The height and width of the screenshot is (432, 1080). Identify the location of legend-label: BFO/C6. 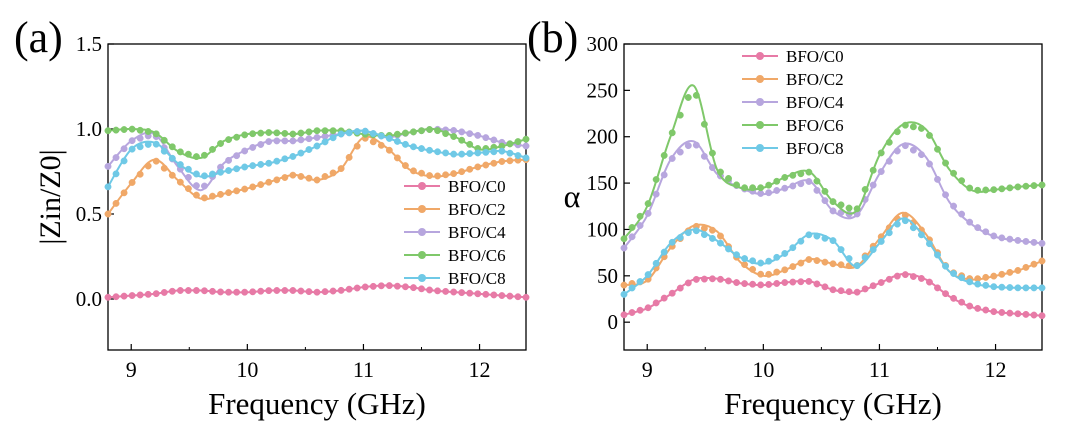
(477, 255).